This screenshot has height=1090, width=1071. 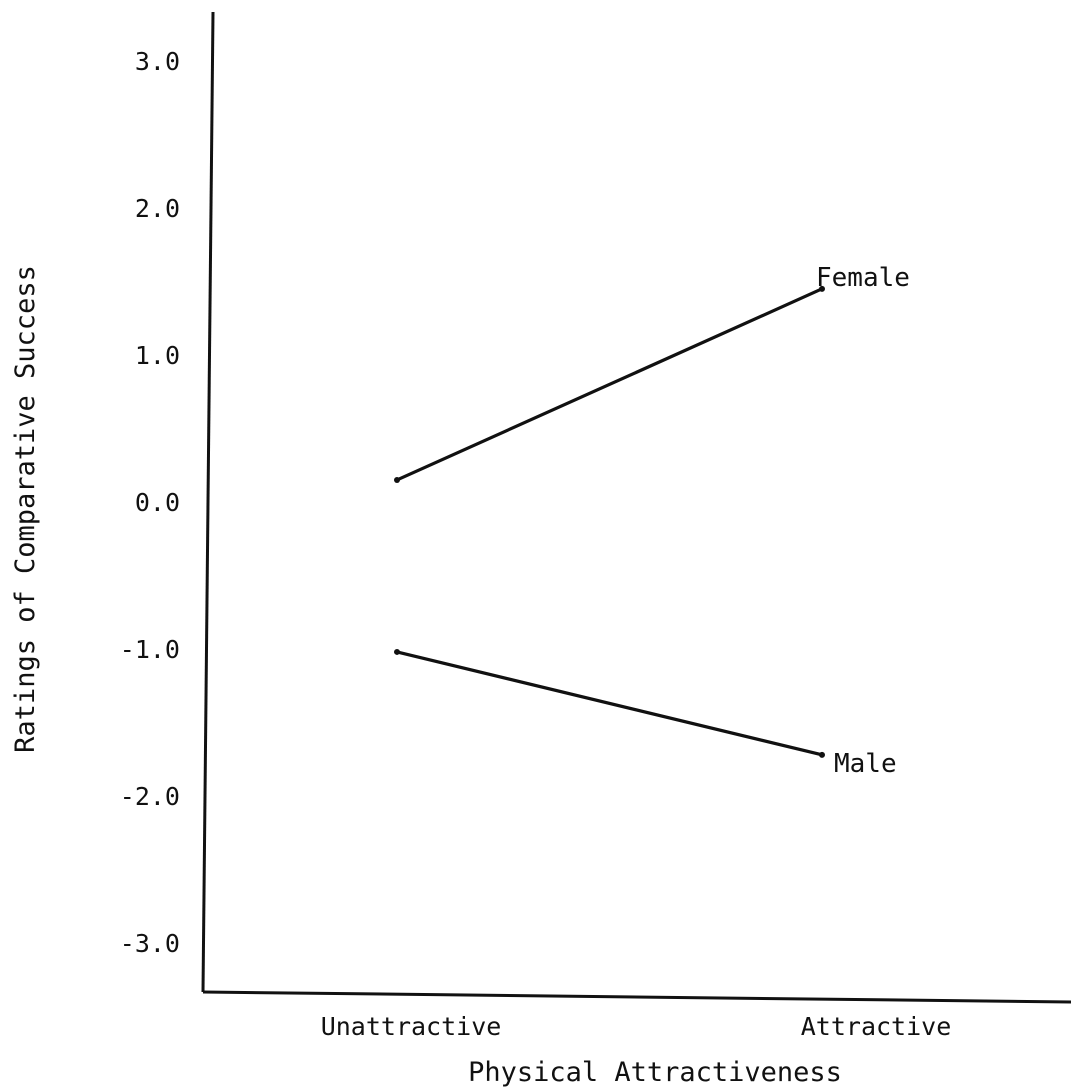 What do you see at coordinates (411, 1026) in the screenshot?
I see `x-tick-label: Unattractive` at bounding box center [411, 1026].